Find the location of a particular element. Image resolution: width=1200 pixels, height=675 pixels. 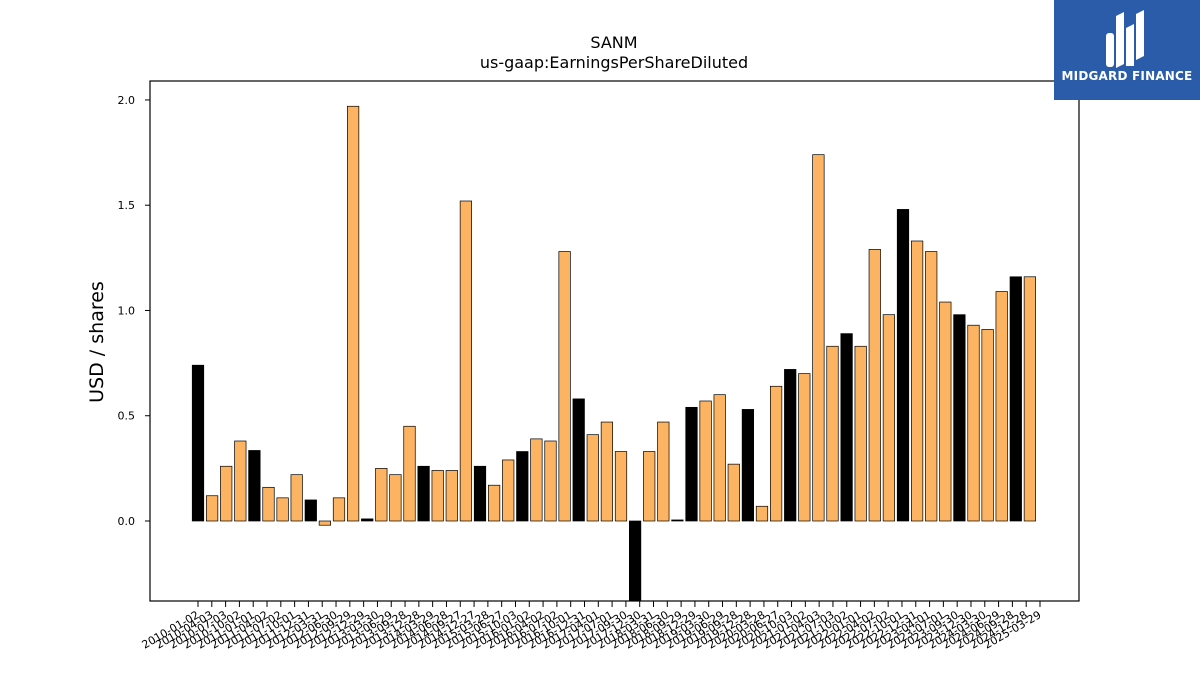

logo: MIDGARD FINANCE is located at coordinates (1127, 50).